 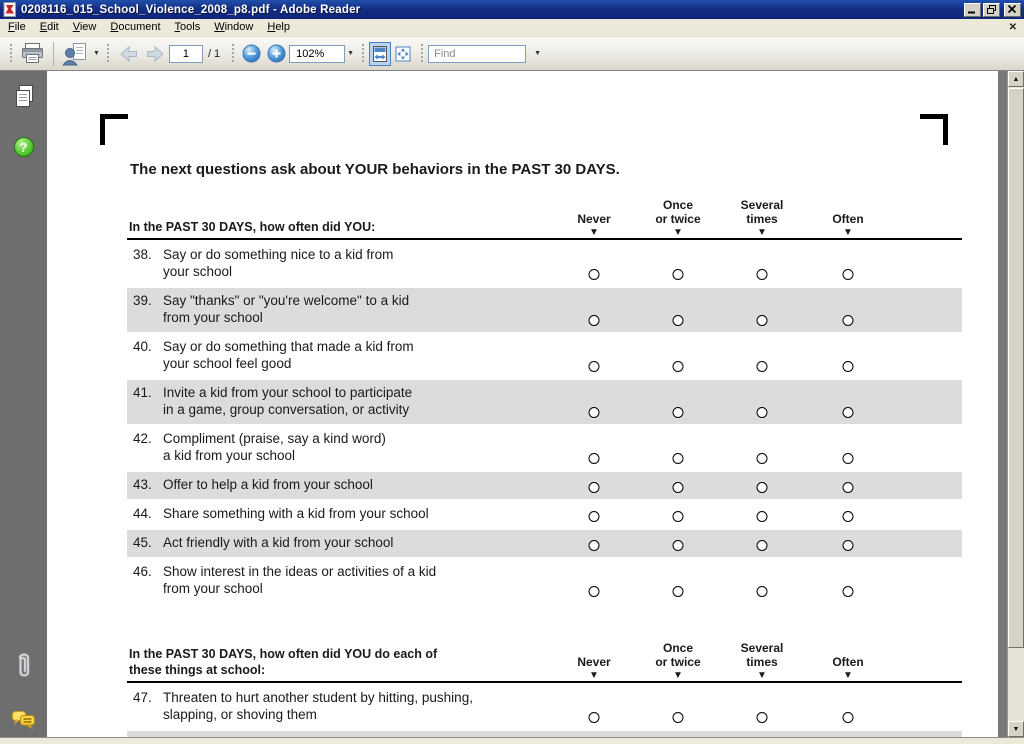 What do you see at coordinates (135, 27) in the screenshot?
I see `menu-document: Document` at bounding box center [135, 27].